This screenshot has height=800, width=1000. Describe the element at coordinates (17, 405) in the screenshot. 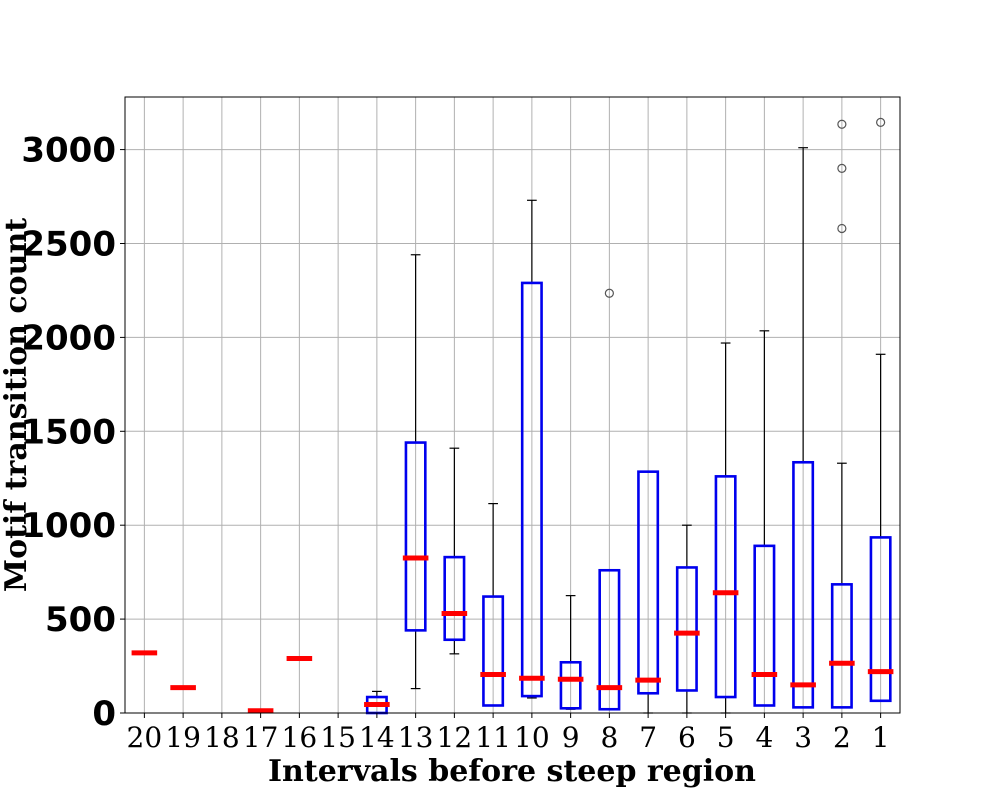

I see `y-axis-label: Motif transition count` at that location.